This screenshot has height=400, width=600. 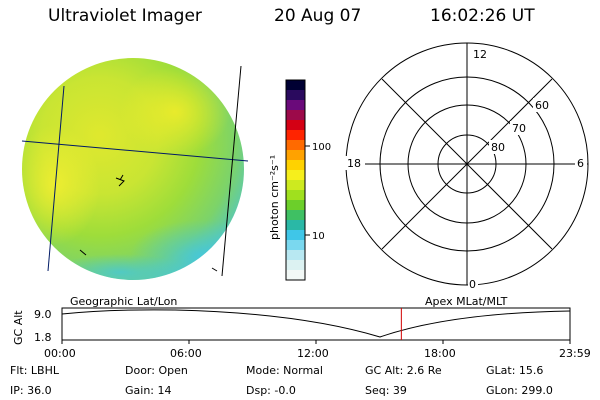 I want to click on mlt-label-12: 12, so click(x=480, y=54).